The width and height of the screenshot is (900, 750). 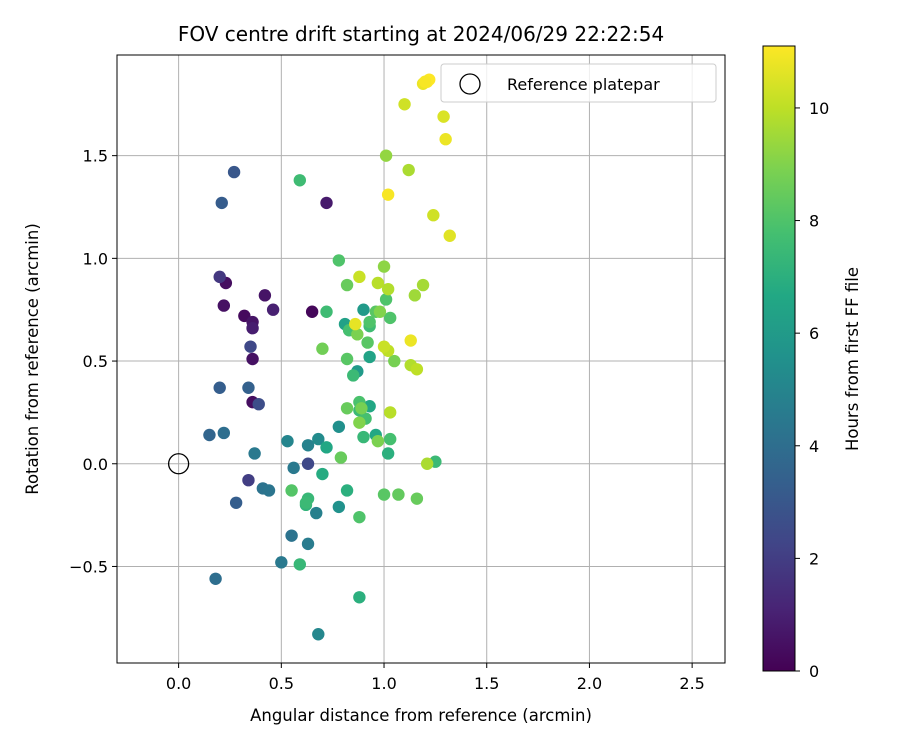 I want to click on y-tick-label: −0.5, so click(x=88, y=566).